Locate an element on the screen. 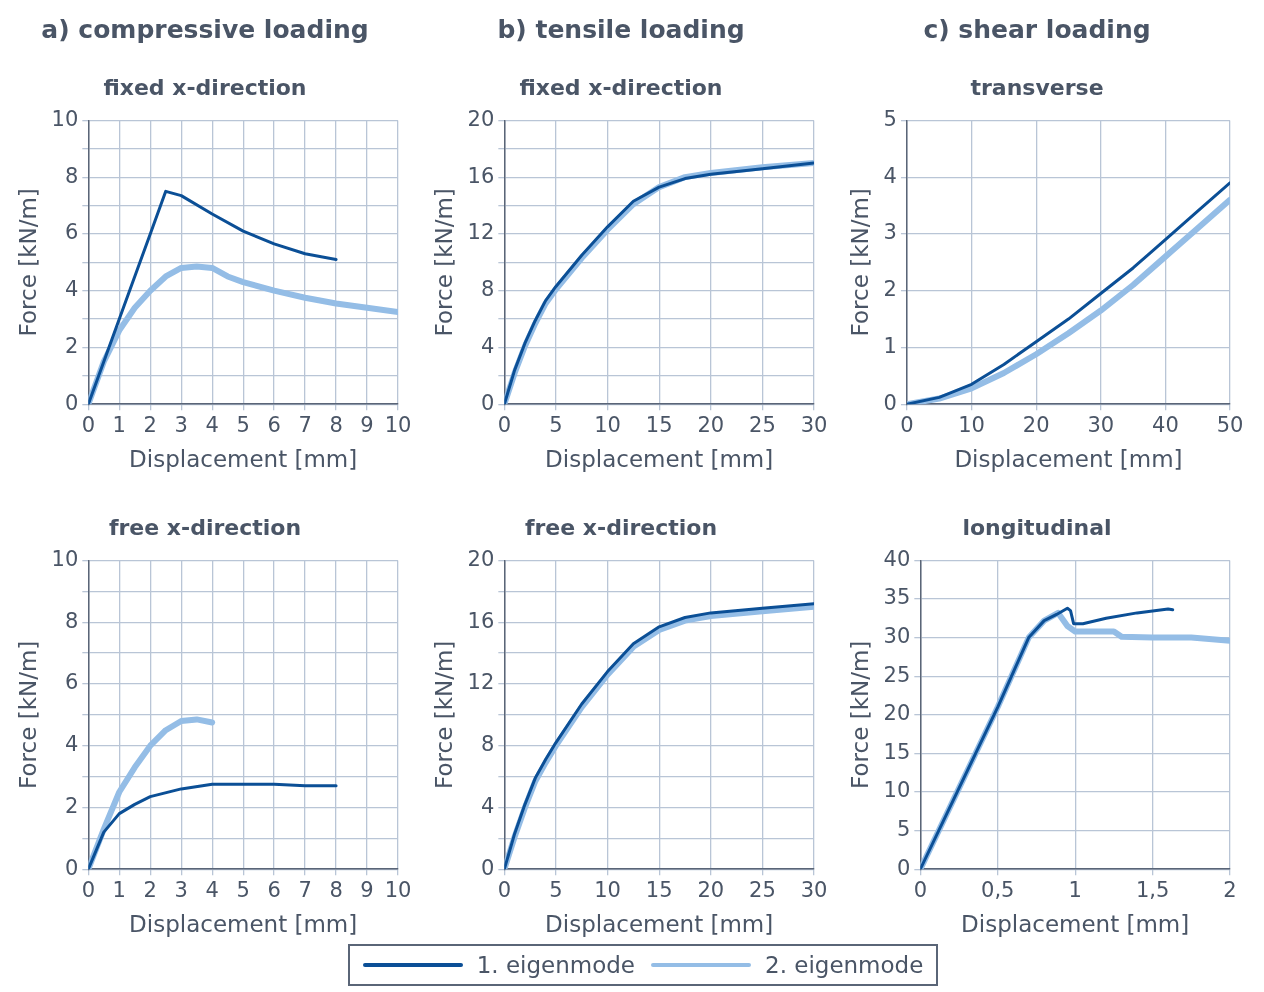  chart-subtitle: transverse is located at coordinates (1037, 87).